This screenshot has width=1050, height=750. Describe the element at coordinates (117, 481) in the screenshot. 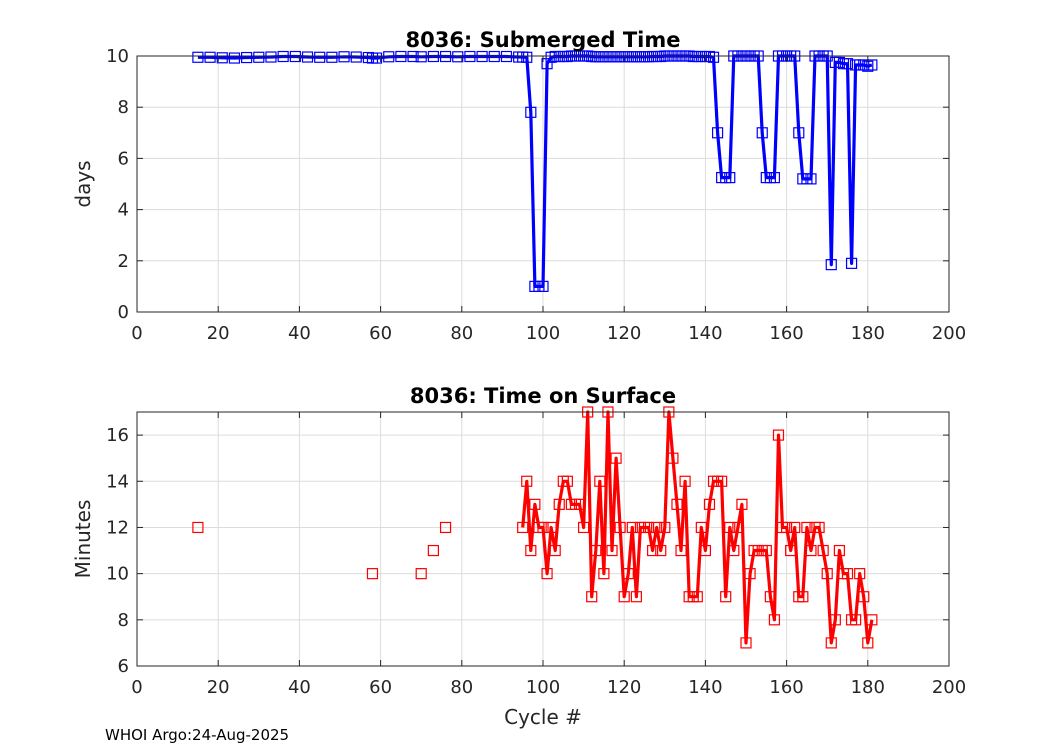

I see `y-tick-label: 14` at that location.